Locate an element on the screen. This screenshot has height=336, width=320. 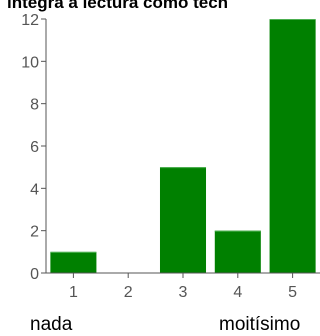
y-tick-label: 12 is located at coordinates (30, 20).